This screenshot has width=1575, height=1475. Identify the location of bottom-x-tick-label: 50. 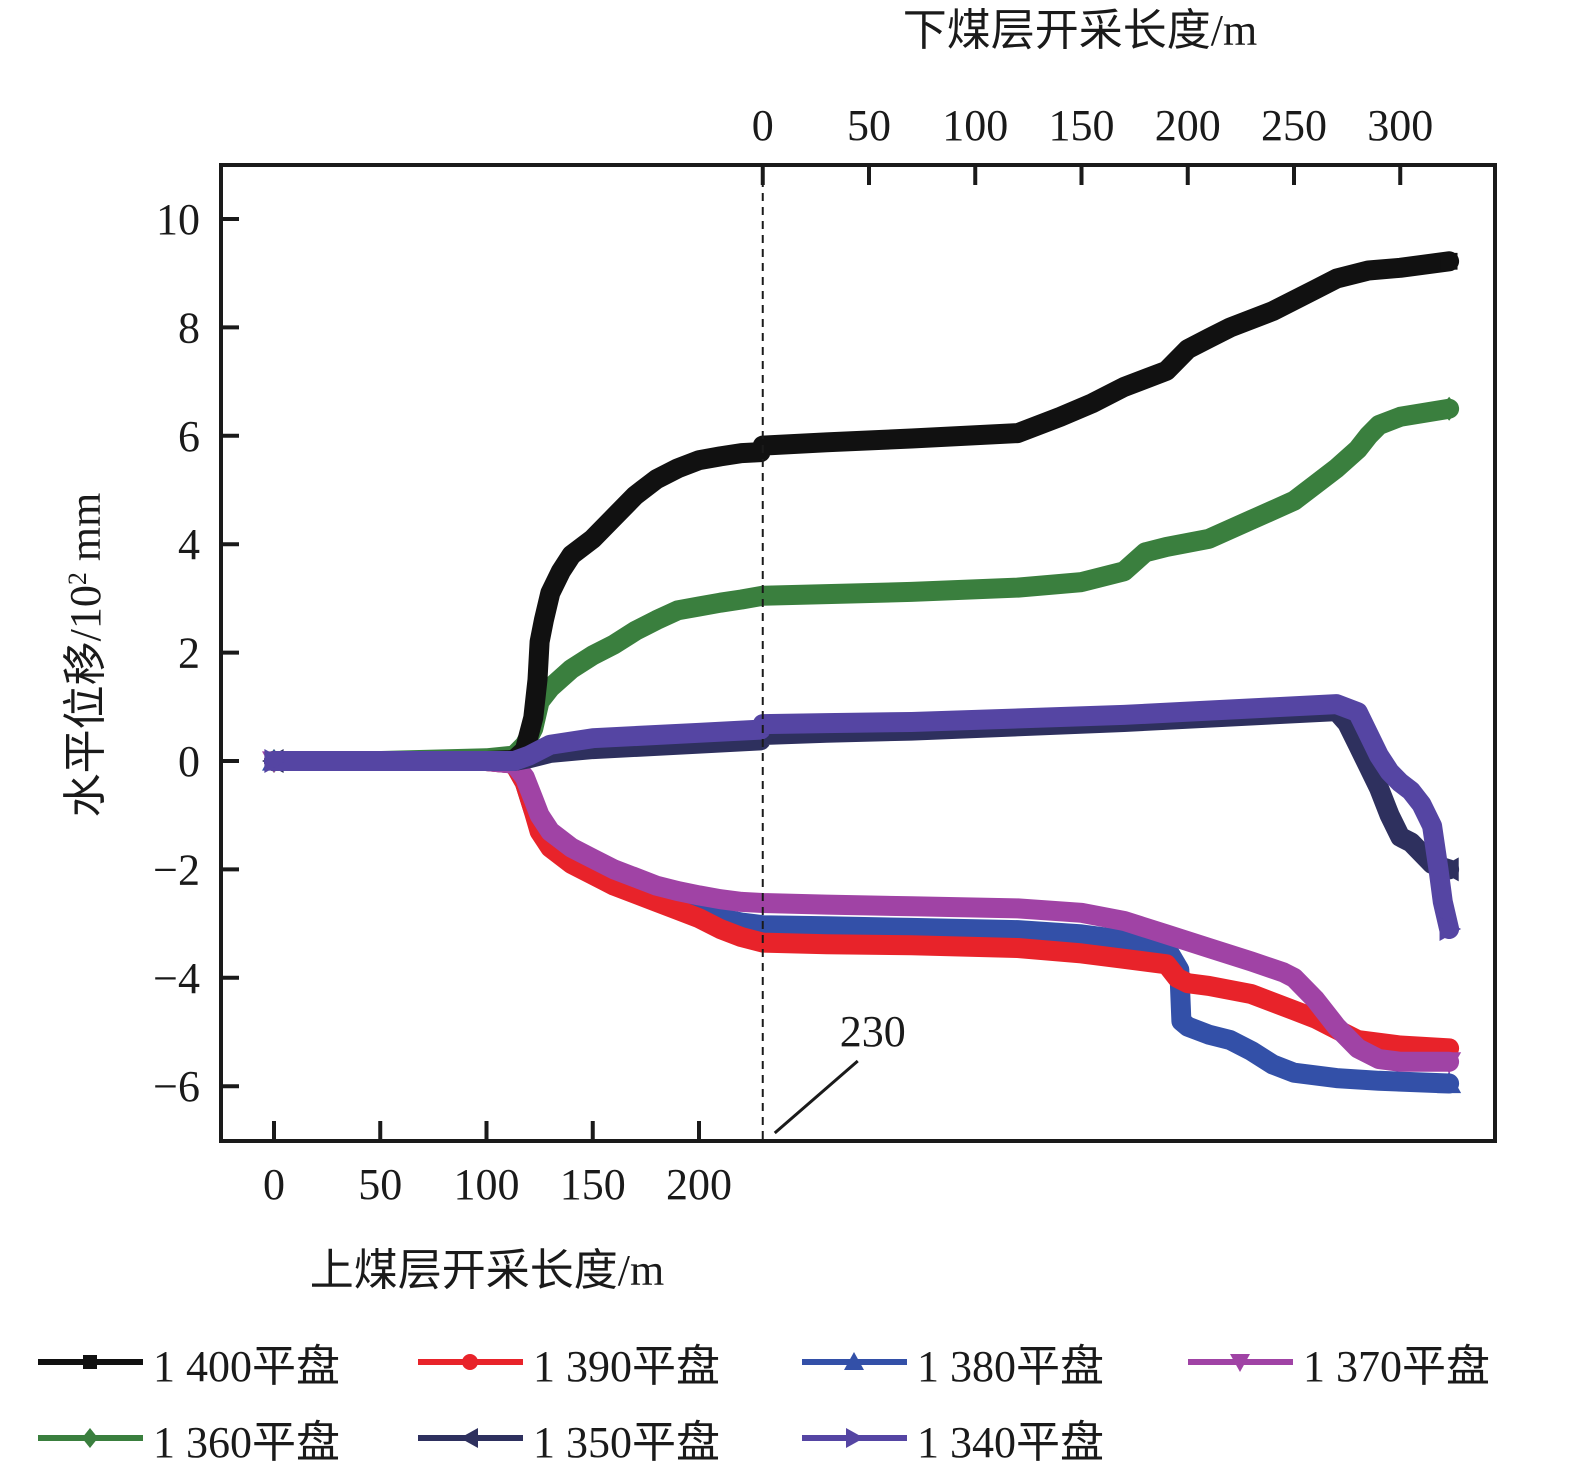
(380, 1184).